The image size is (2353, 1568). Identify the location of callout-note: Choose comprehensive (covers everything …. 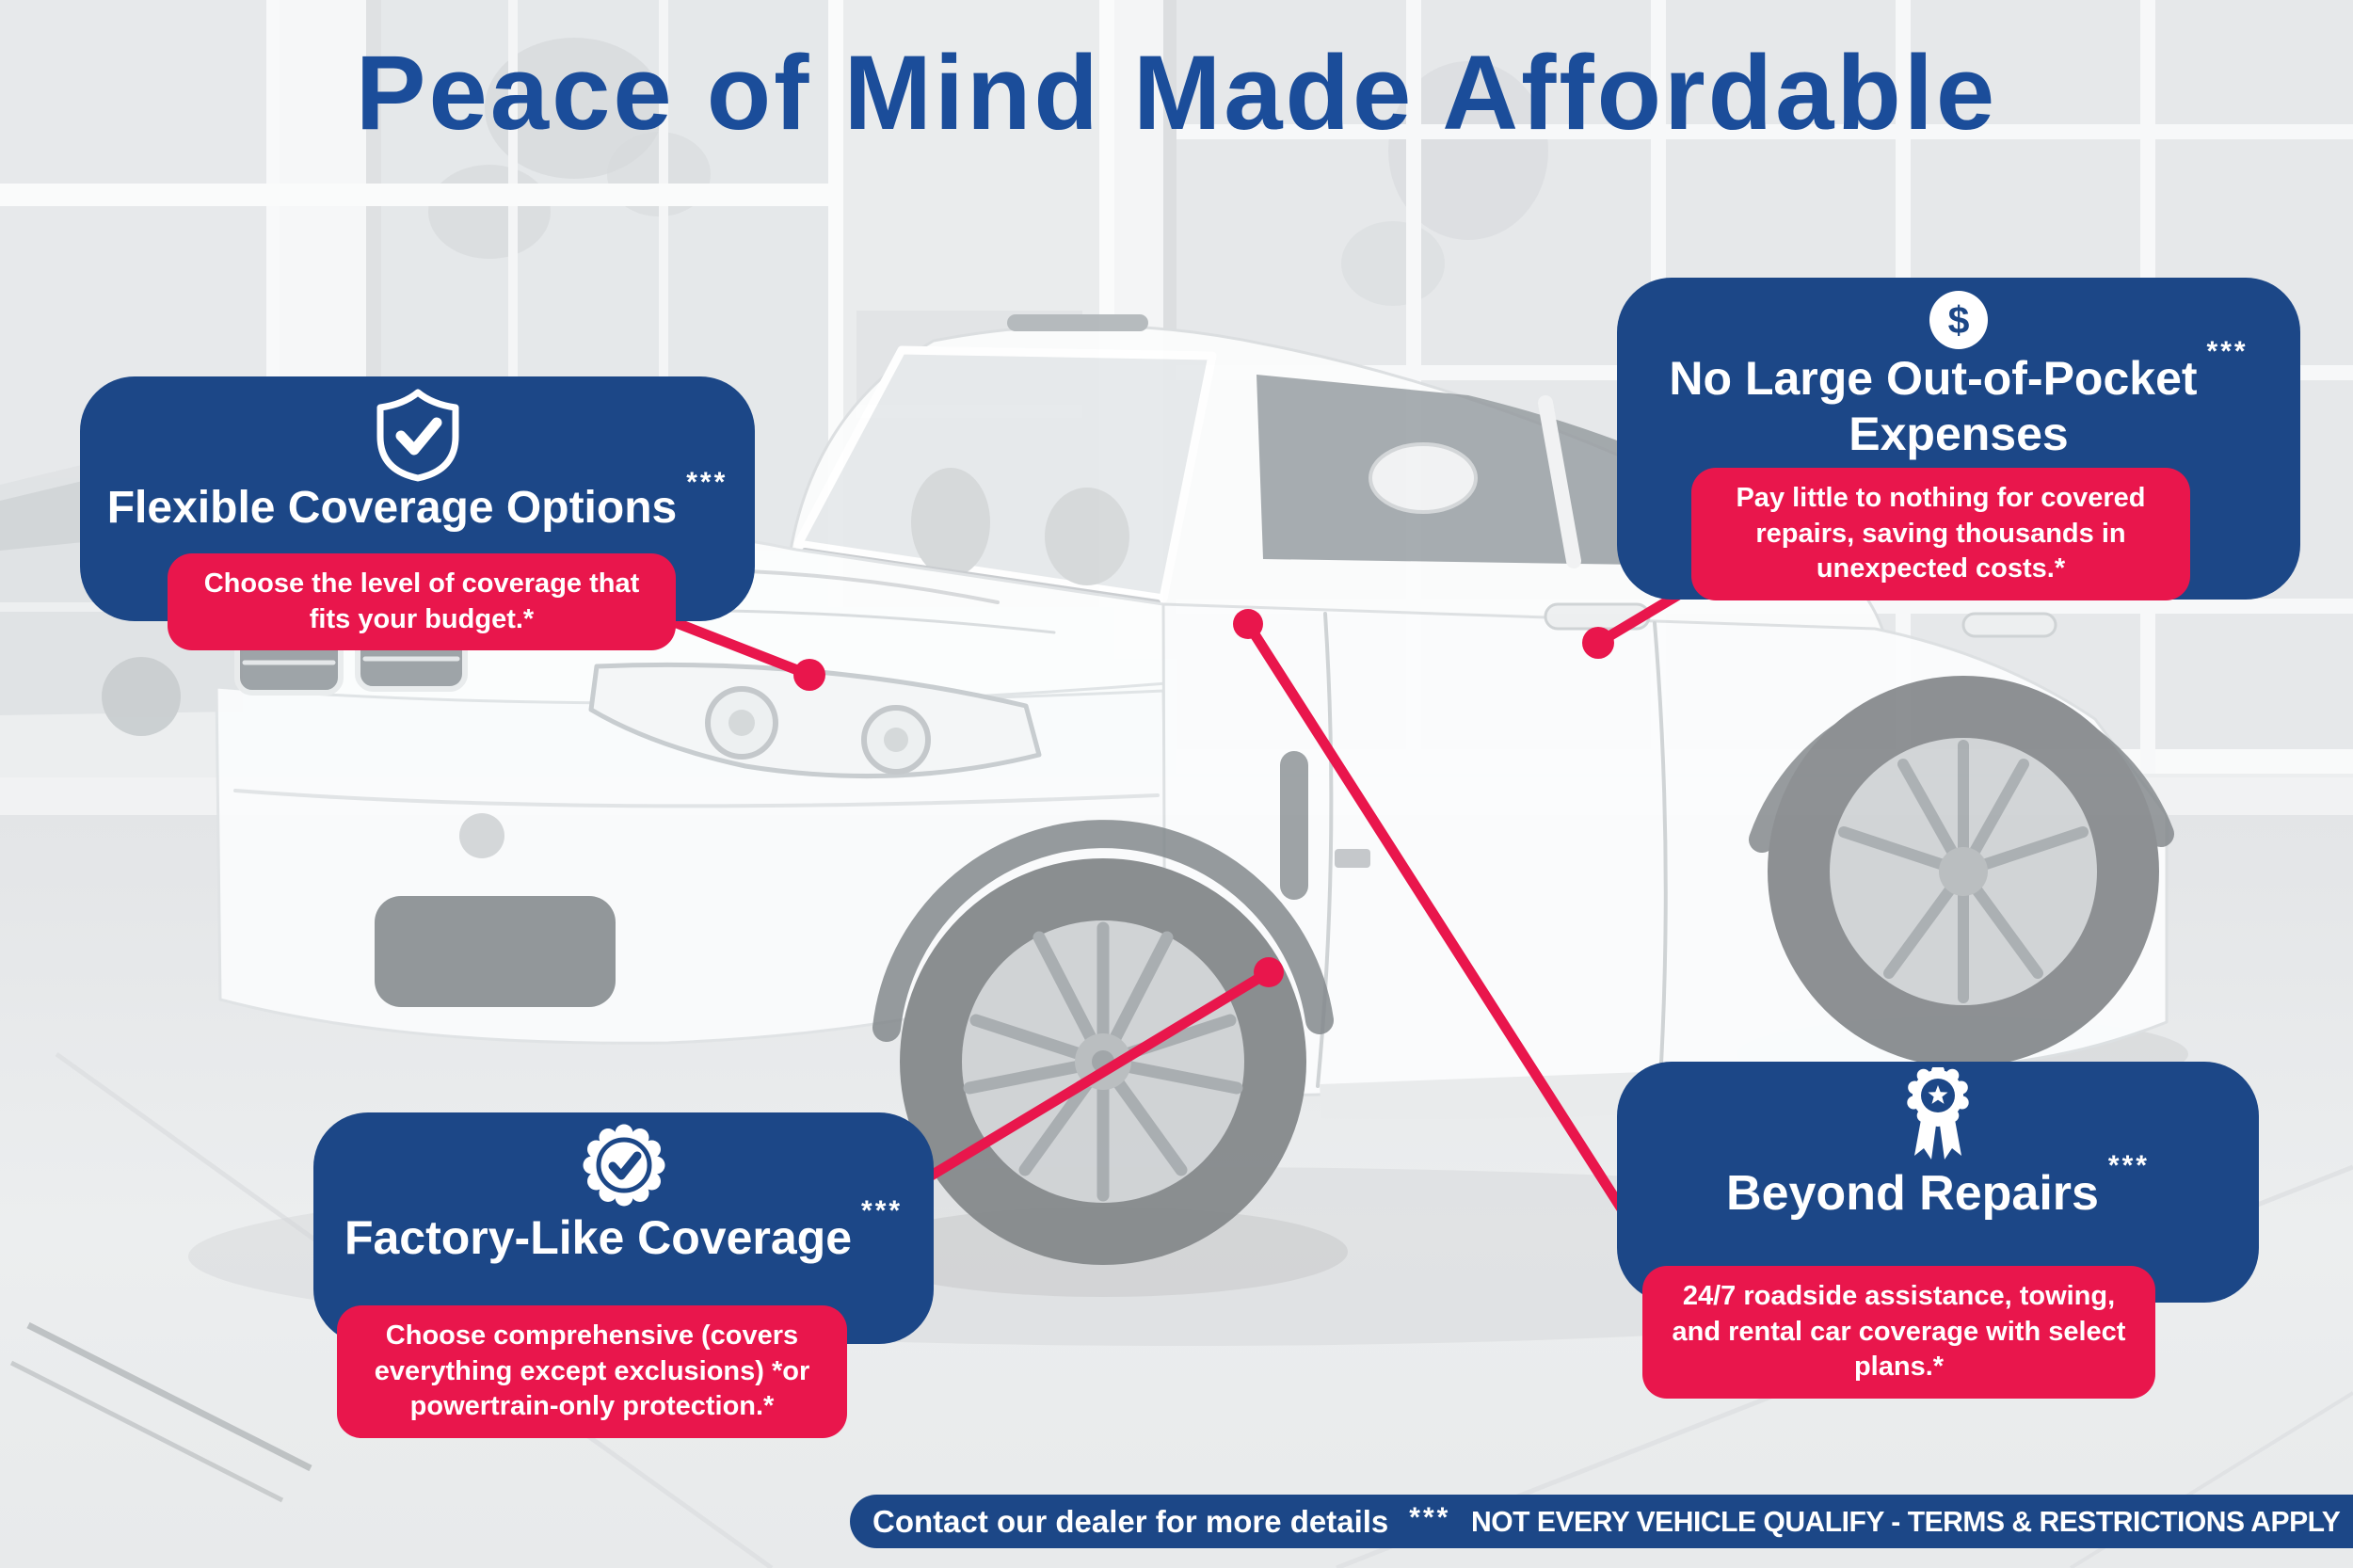
(592, 1372).